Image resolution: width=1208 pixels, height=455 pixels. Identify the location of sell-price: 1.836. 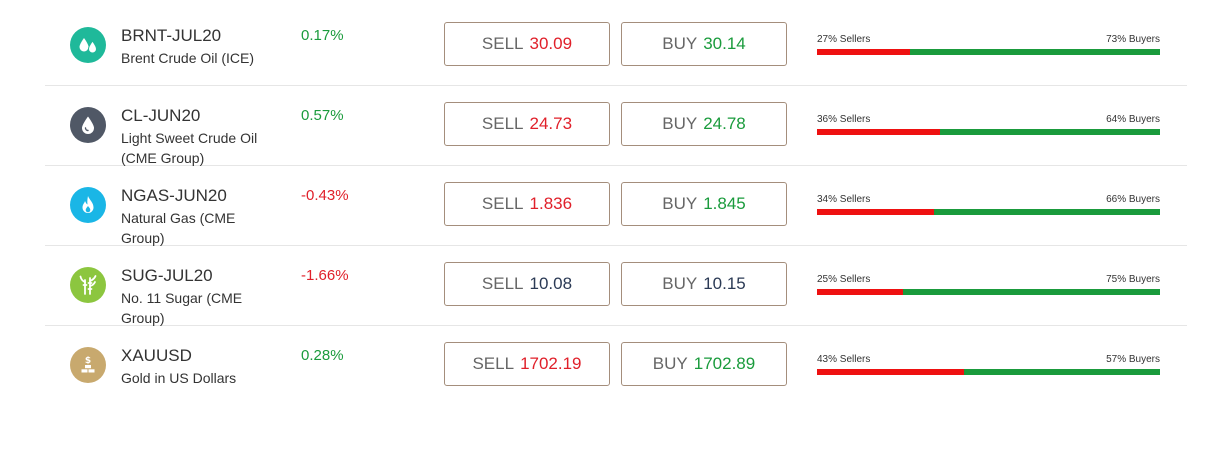
(551, 203).